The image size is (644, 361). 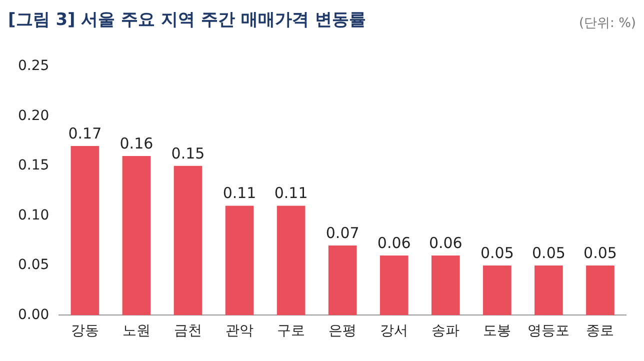 I want to click on data-label: 0.17, so click(x=85, y=133).